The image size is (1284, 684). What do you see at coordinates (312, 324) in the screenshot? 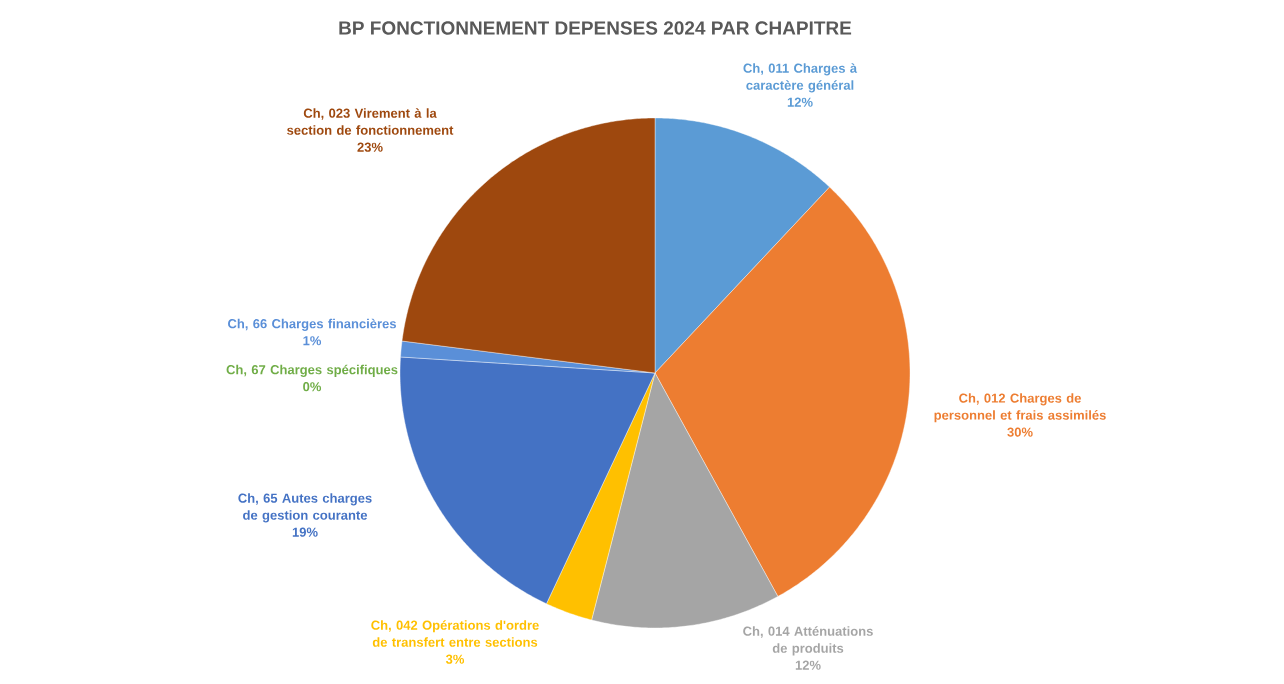
I see `slice-label: Ch, 66 Charges financières` at bounding box center [312, 324].